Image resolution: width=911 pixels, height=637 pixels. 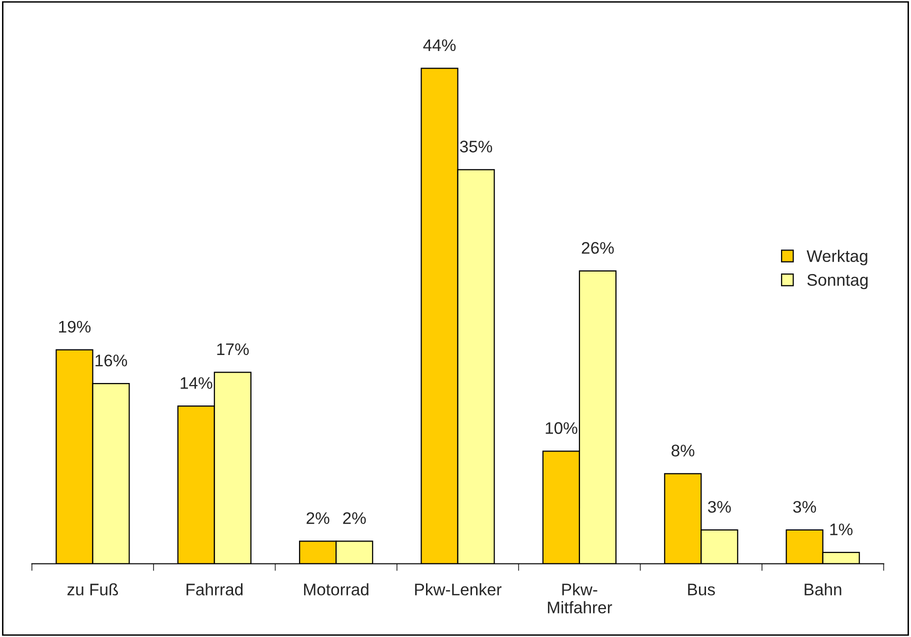 What do you see at coordinates (476, 146) in the screenshot?
I see `data-label: 35%` at bounding box center [476, 146].